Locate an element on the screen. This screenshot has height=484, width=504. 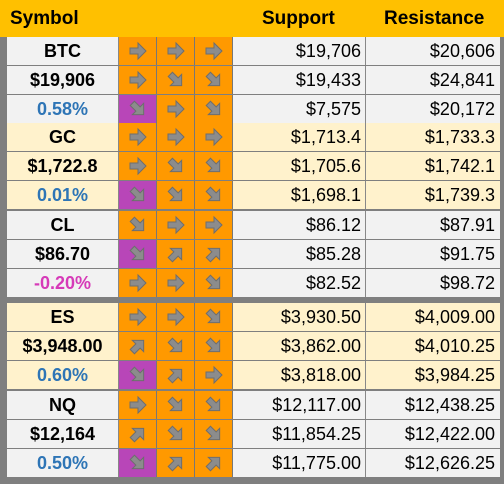
support-header: Support is located at coordinates (298, 18).